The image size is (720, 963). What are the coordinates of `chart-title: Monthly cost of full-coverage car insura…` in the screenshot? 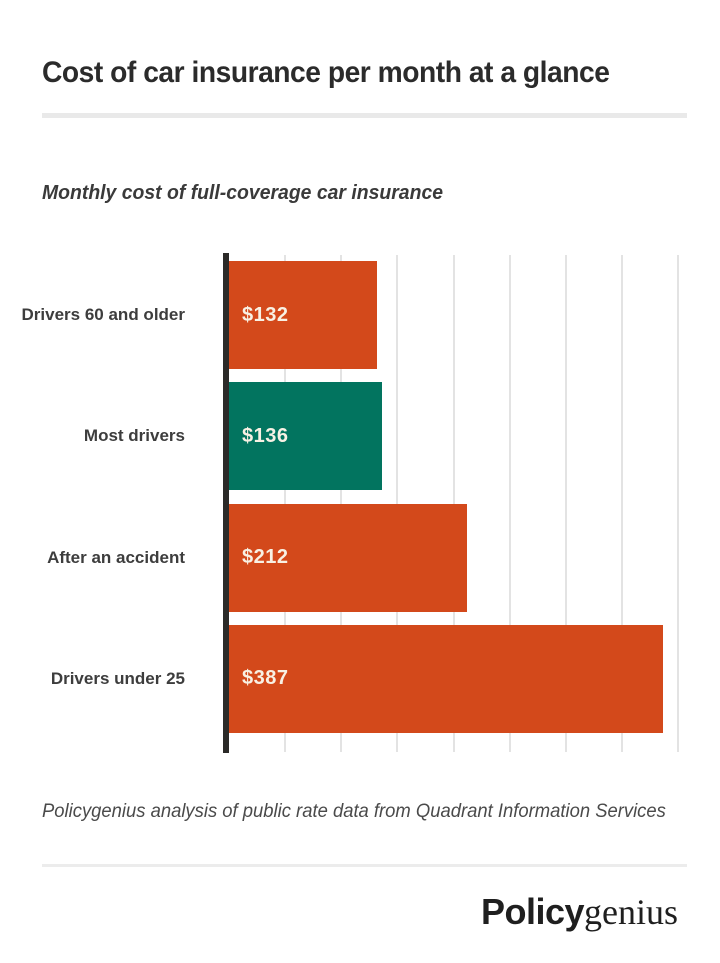 It's located at (243, 193).